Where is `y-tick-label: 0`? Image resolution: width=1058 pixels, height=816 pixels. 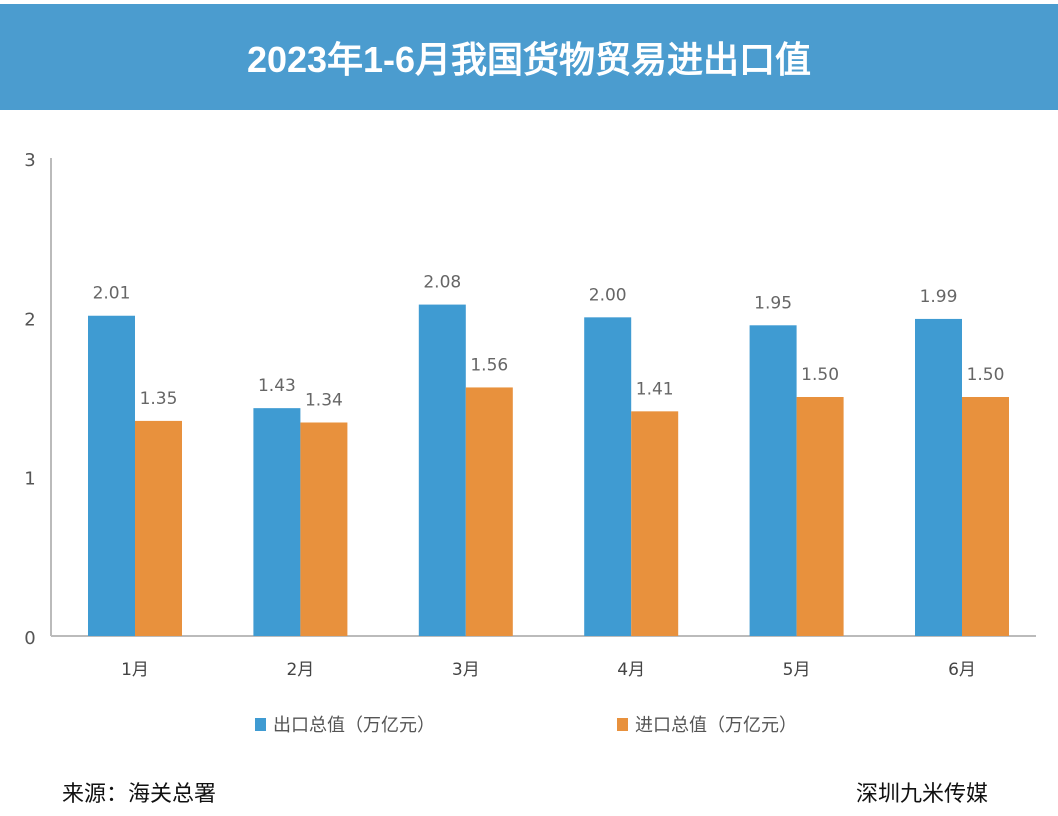
y-tick-label: 0 is located at coordinates (29, 638).